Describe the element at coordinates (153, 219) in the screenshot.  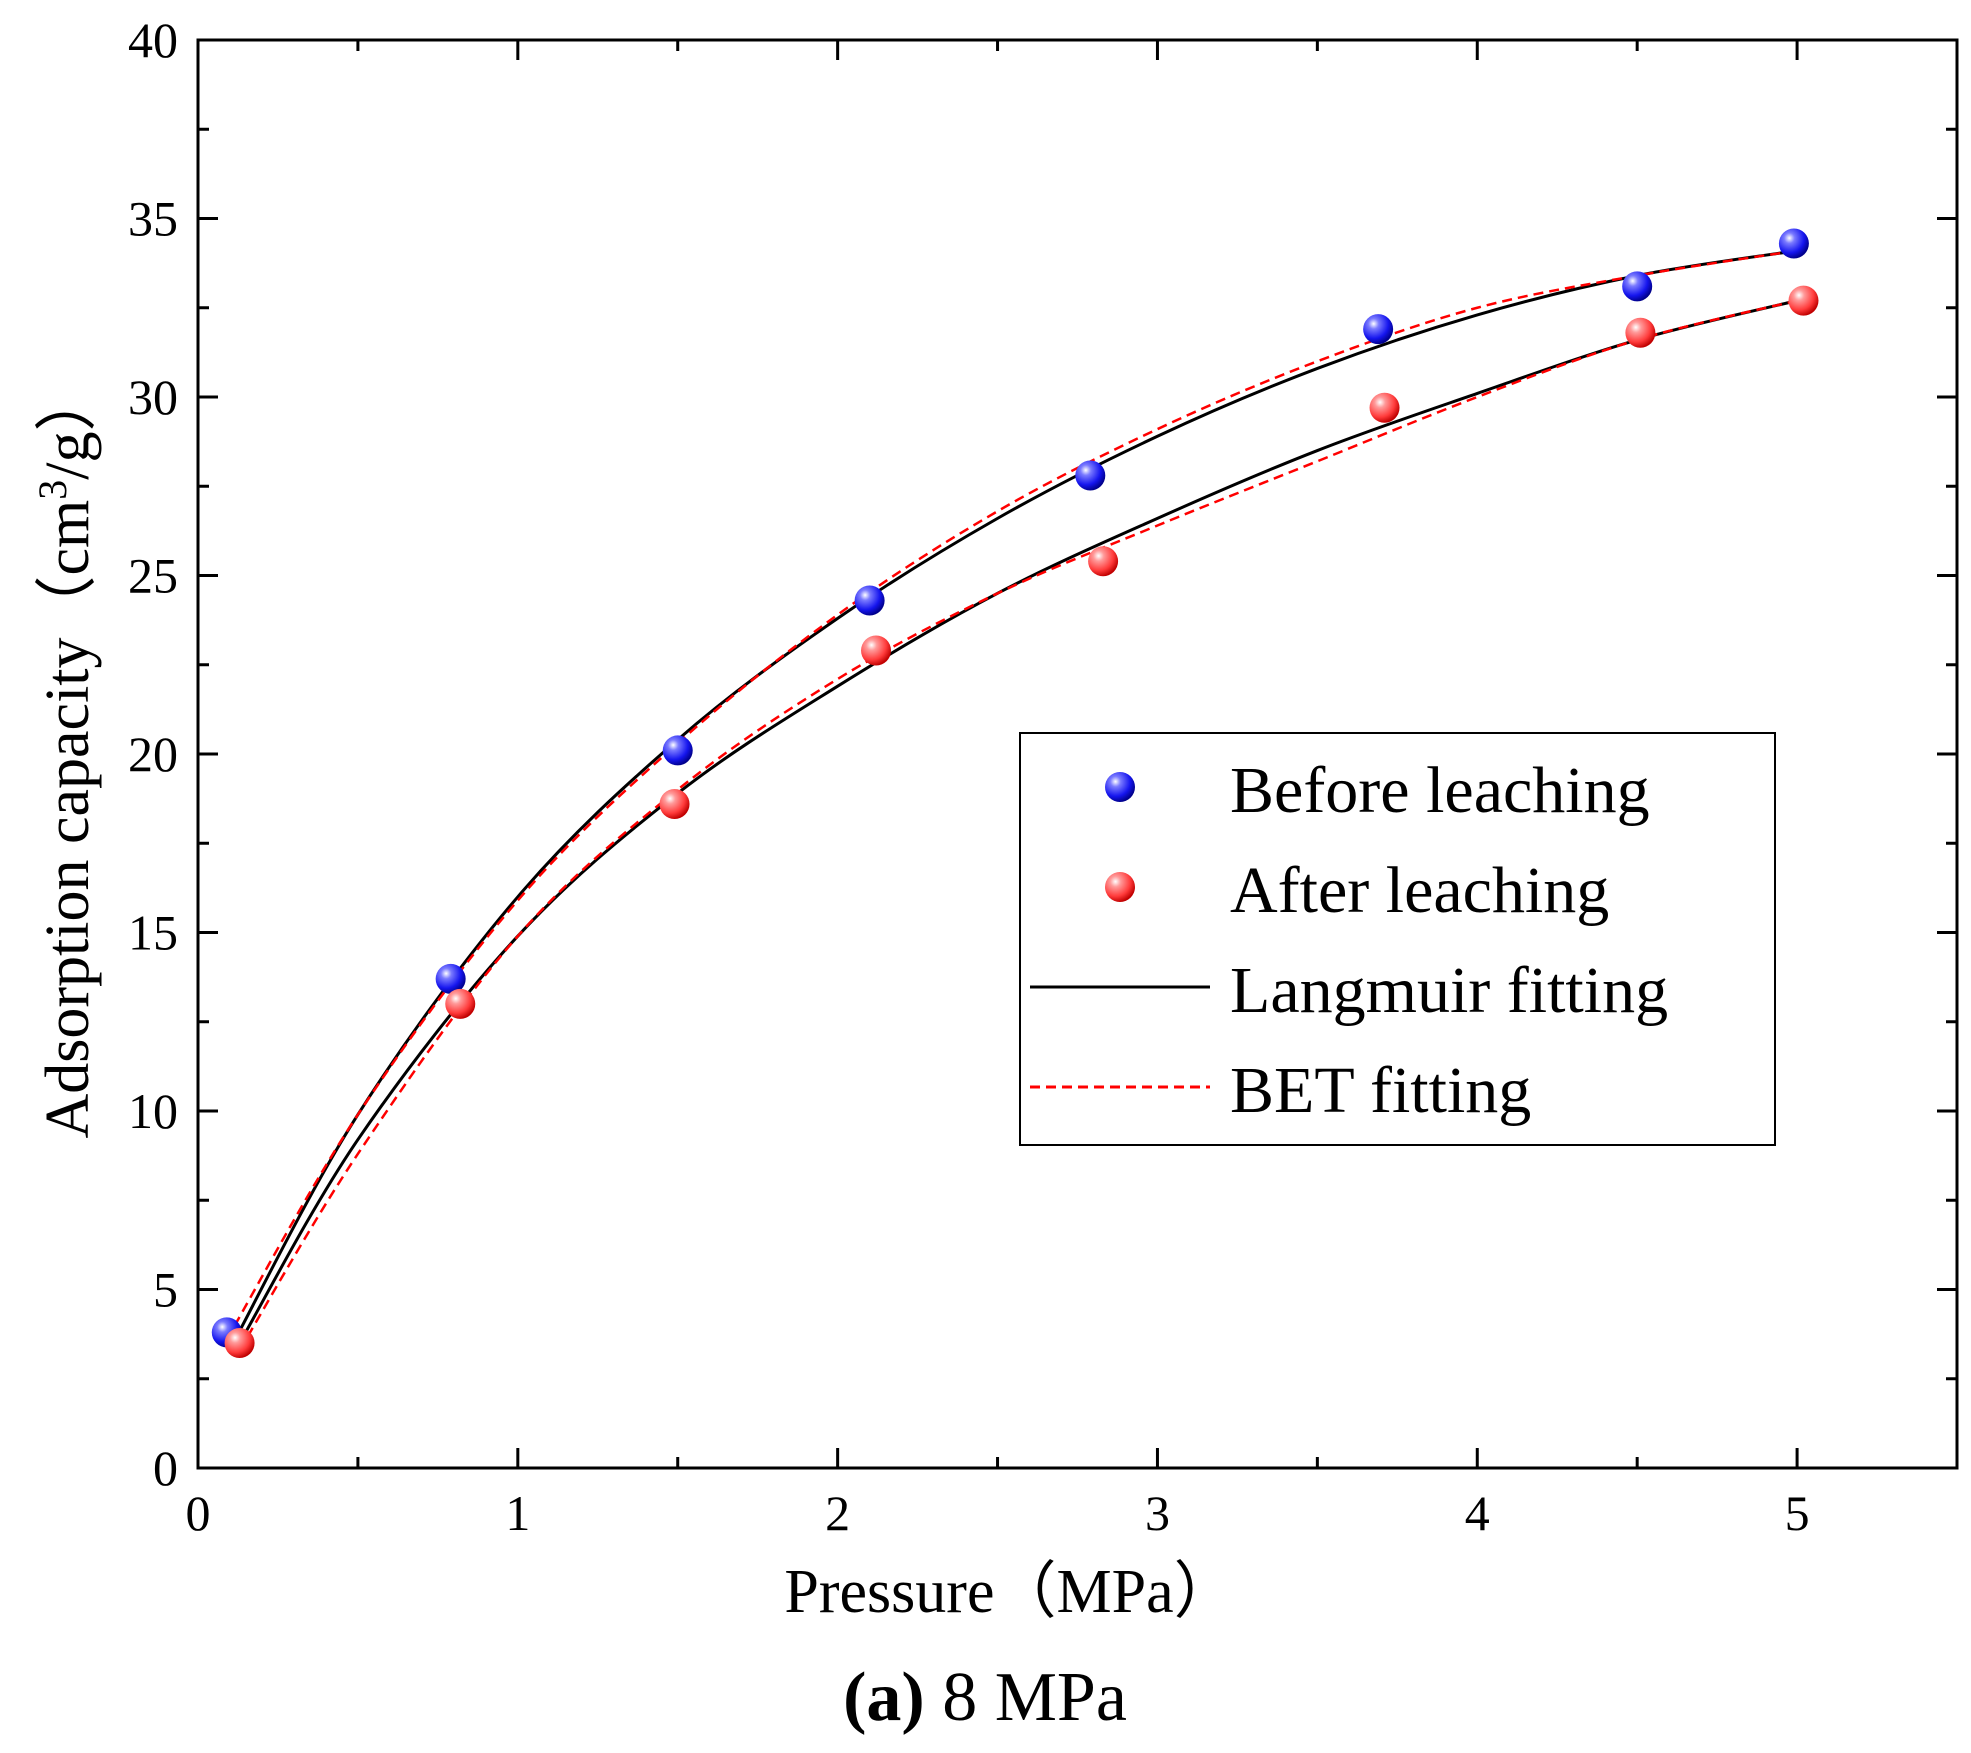
I see `y-tick-label: 35` at that location.